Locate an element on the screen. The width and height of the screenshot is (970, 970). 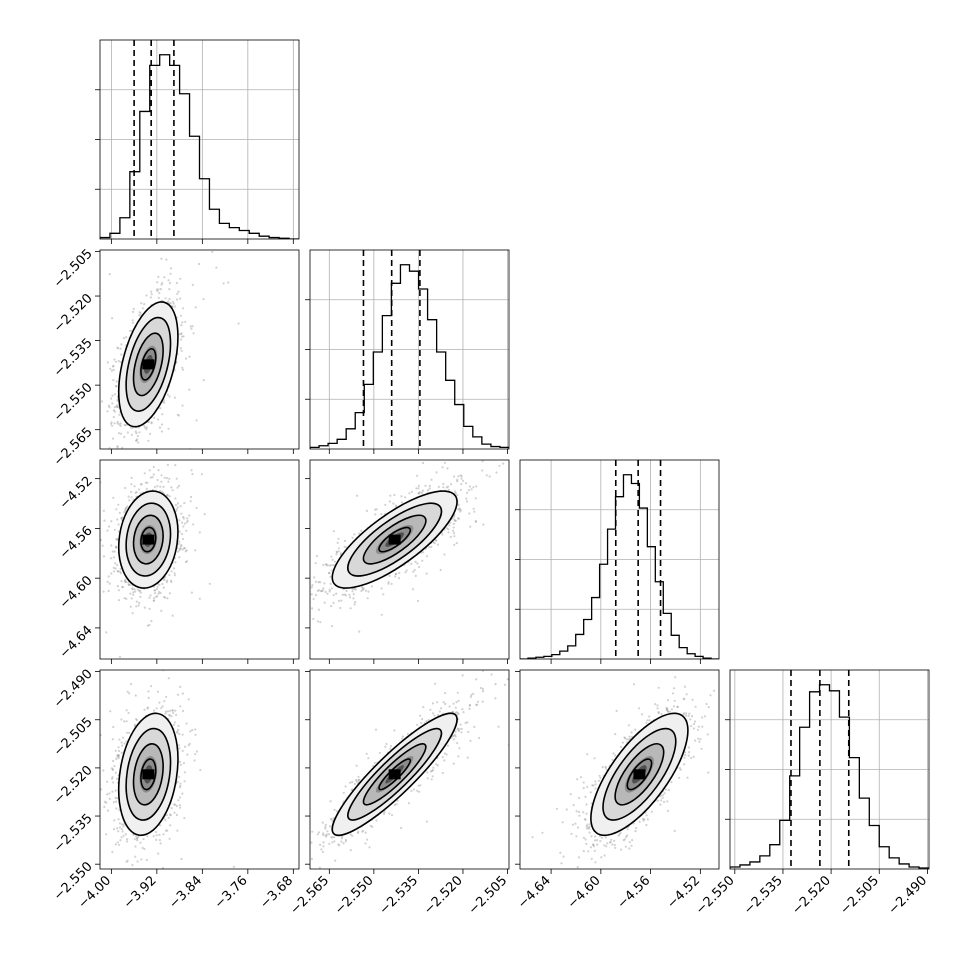
density-inner is located at coordinates (397, 546).